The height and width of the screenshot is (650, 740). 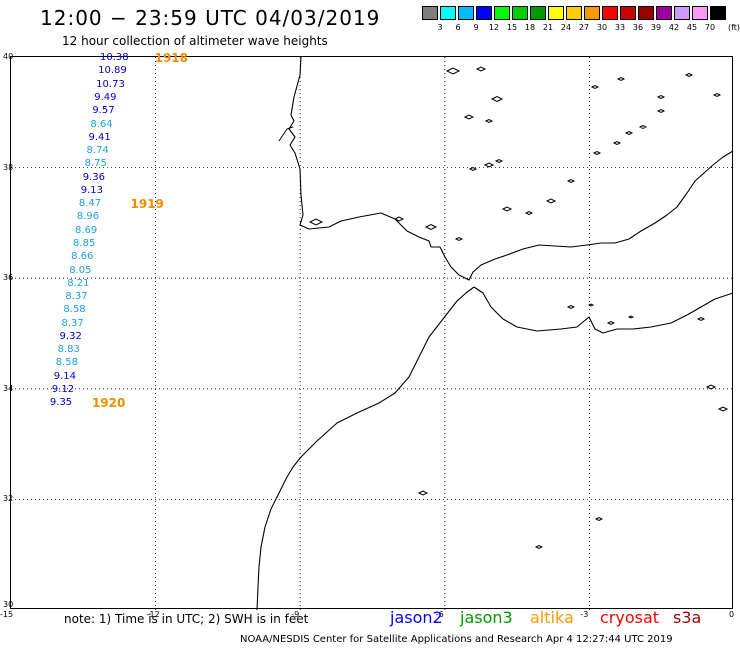 I want to click on wave-height-label: 8.69, so click(x=86, y=230).